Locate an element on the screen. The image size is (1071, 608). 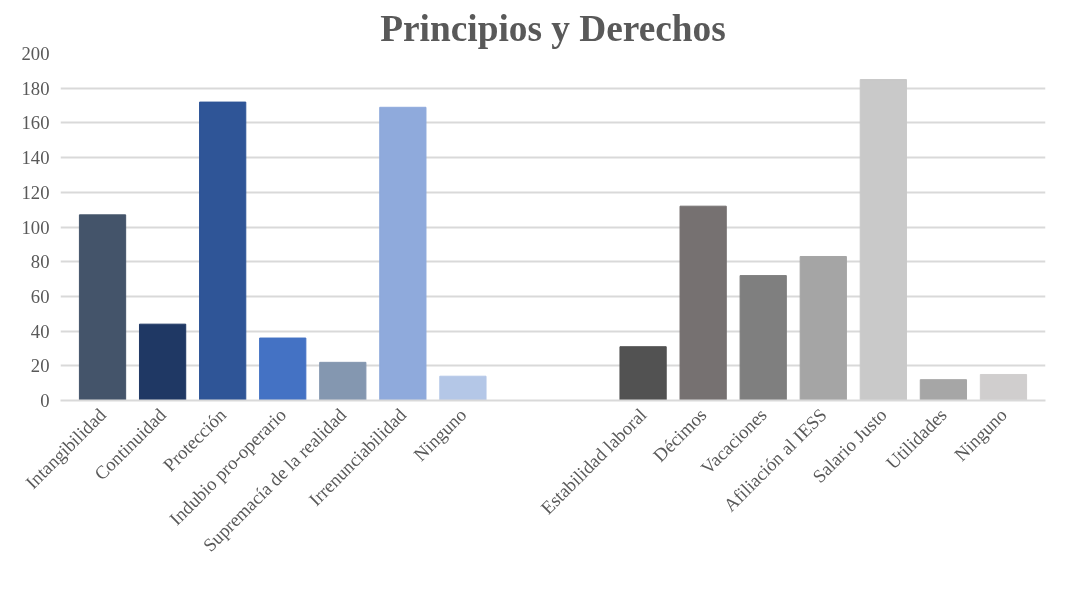
y-tick-label: 160 is located at coordinates (35, 123).